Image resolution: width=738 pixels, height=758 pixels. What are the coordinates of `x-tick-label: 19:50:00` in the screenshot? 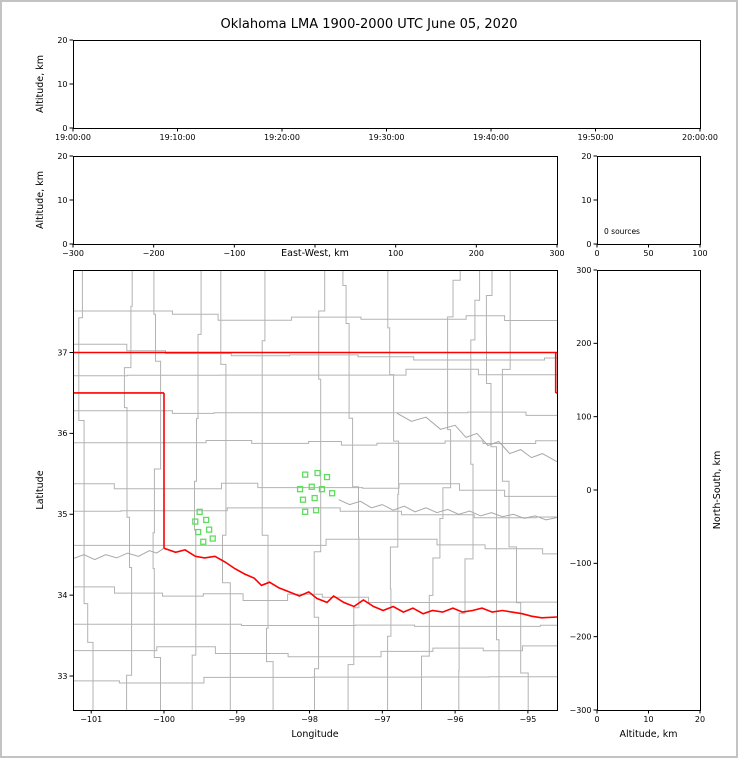 It's located at (596, 137).